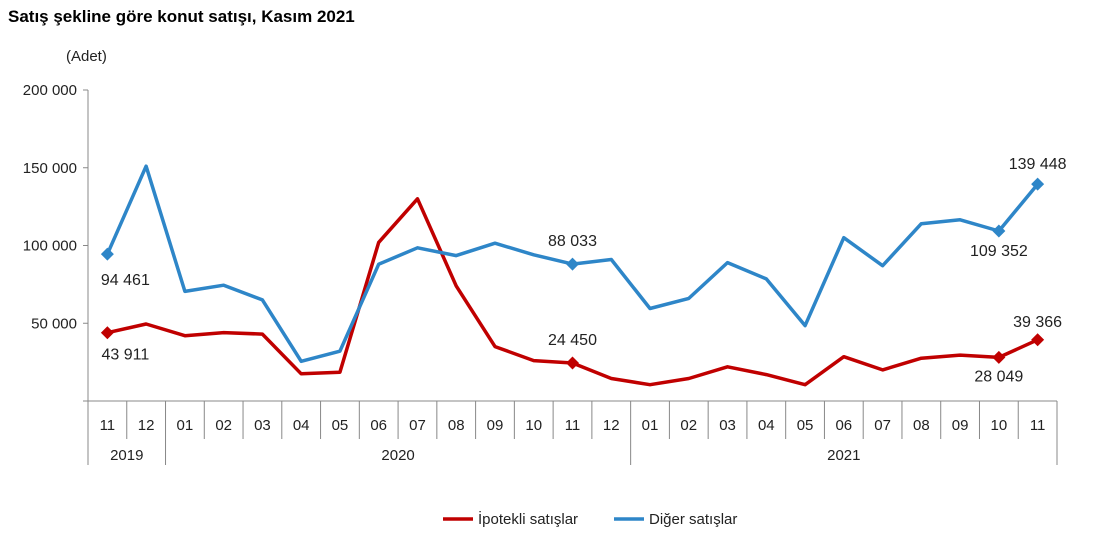  What do you see at coordinates (572, 241) in the screenshot?
I see `data-label: 88 033` at bounding box center [572, 241].